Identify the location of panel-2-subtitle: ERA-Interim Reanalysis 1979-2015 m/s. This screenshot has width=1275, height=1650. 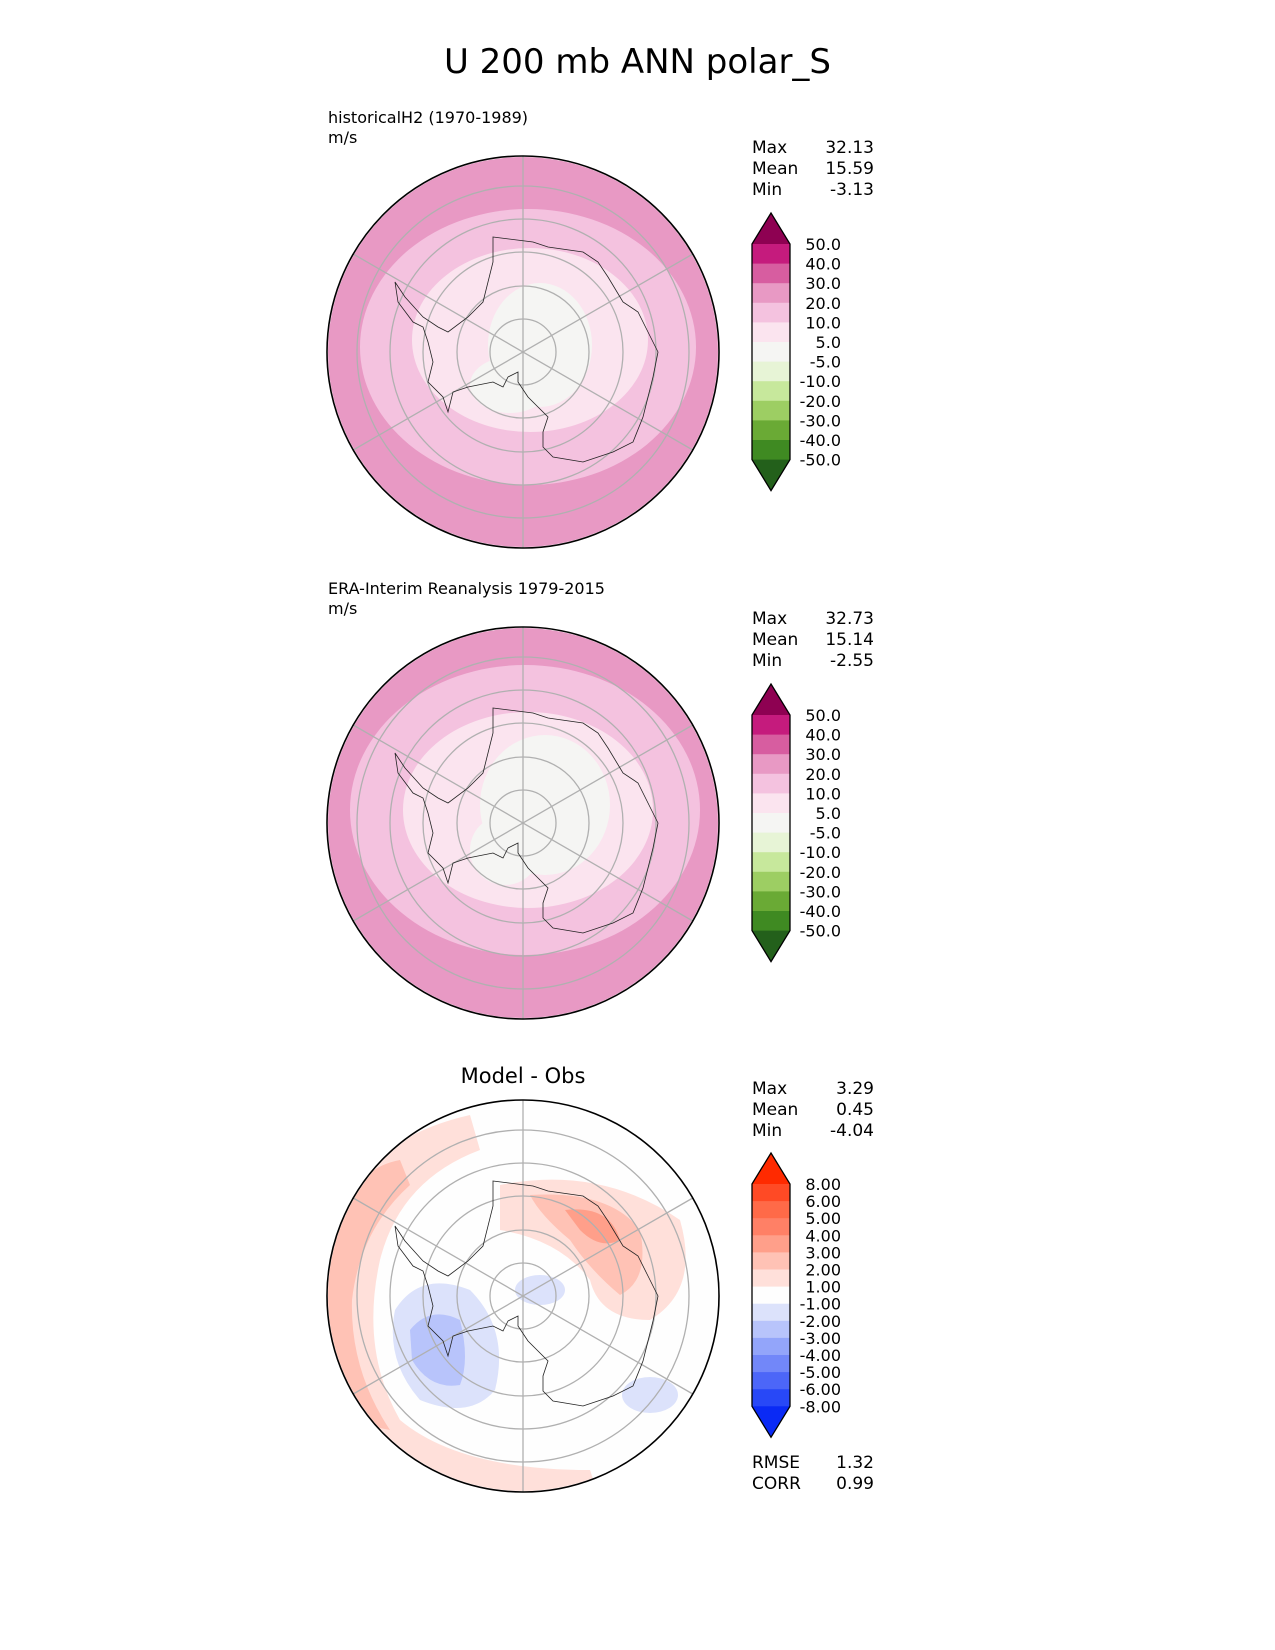
(466, 599).